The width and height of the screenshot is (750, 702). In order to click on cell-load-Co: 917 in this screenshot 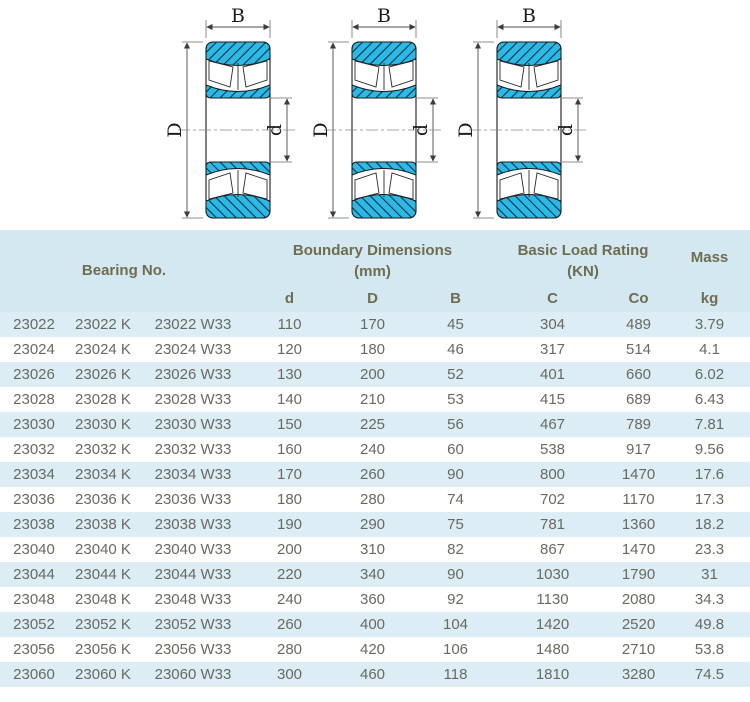, I will do `click(638, 449)`.